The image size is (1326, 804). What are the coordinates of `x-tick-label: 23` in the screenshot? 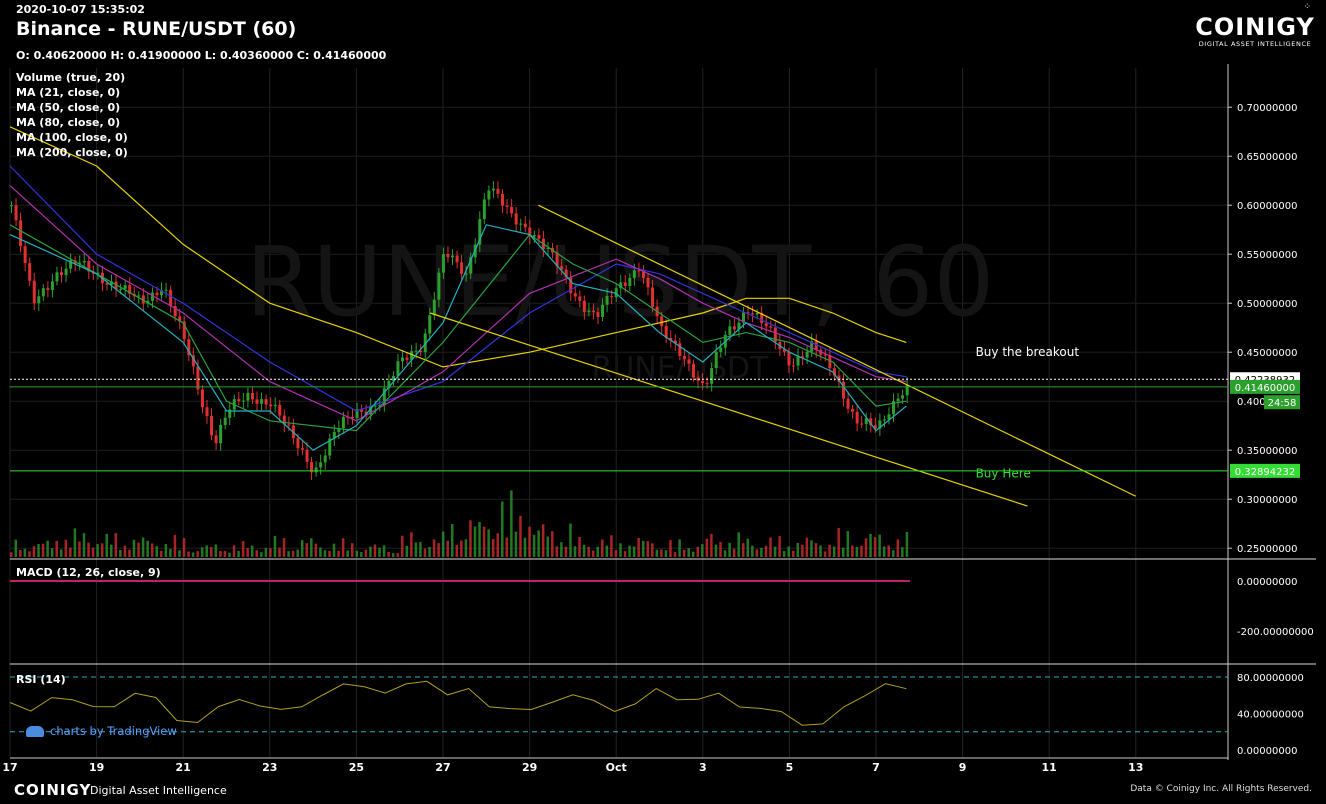 It's located at (269, 767).